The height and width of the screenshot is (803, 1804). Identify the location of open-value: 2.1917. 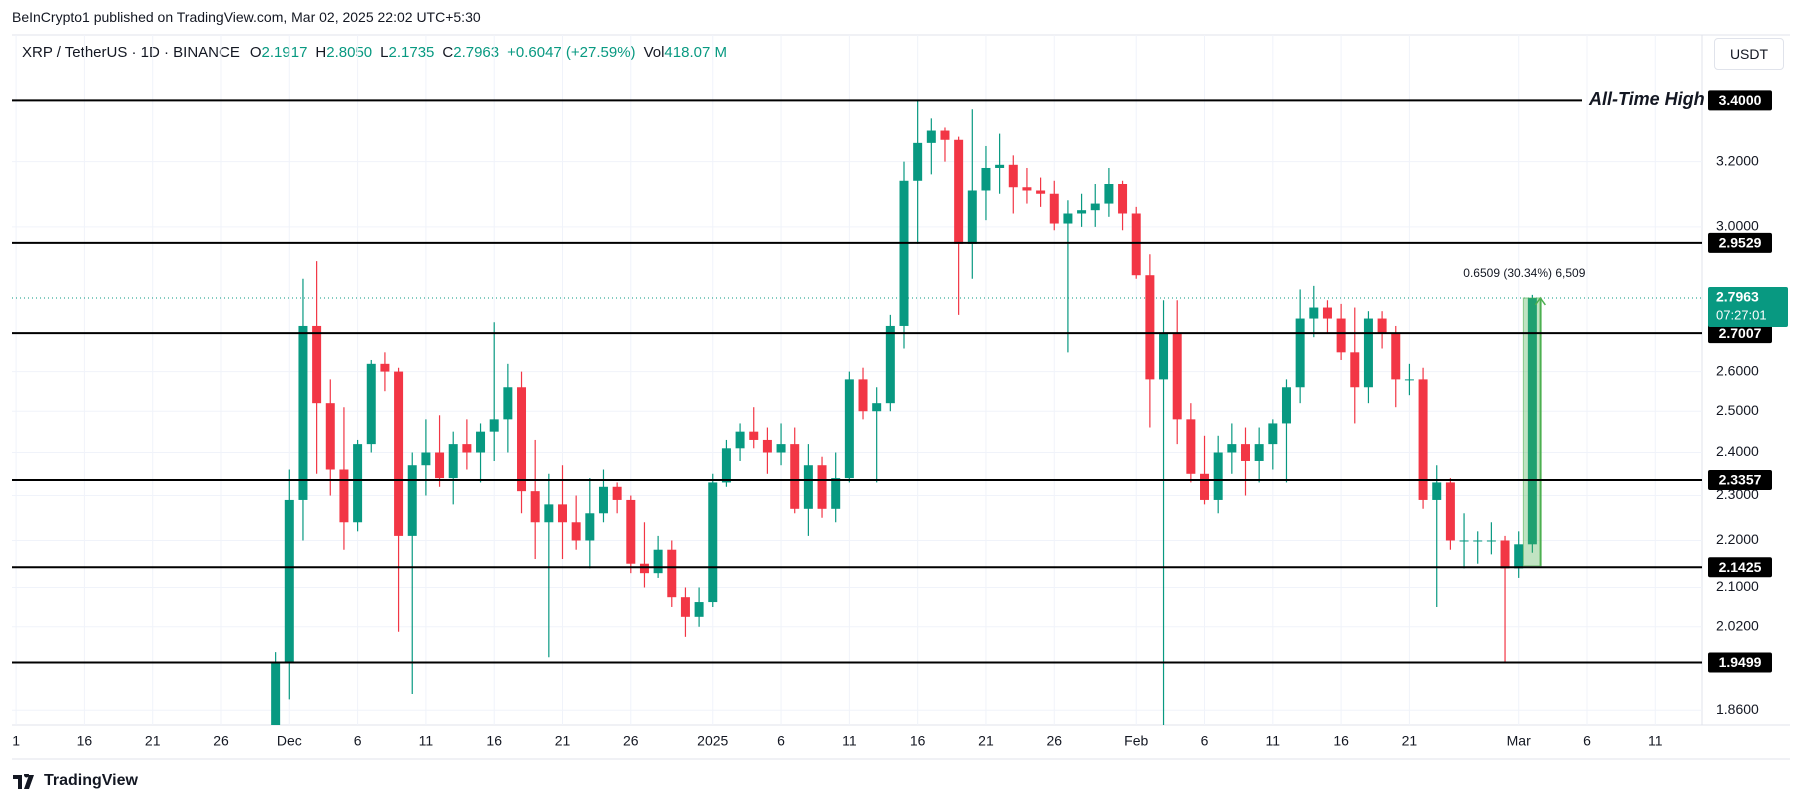
(284, 52).